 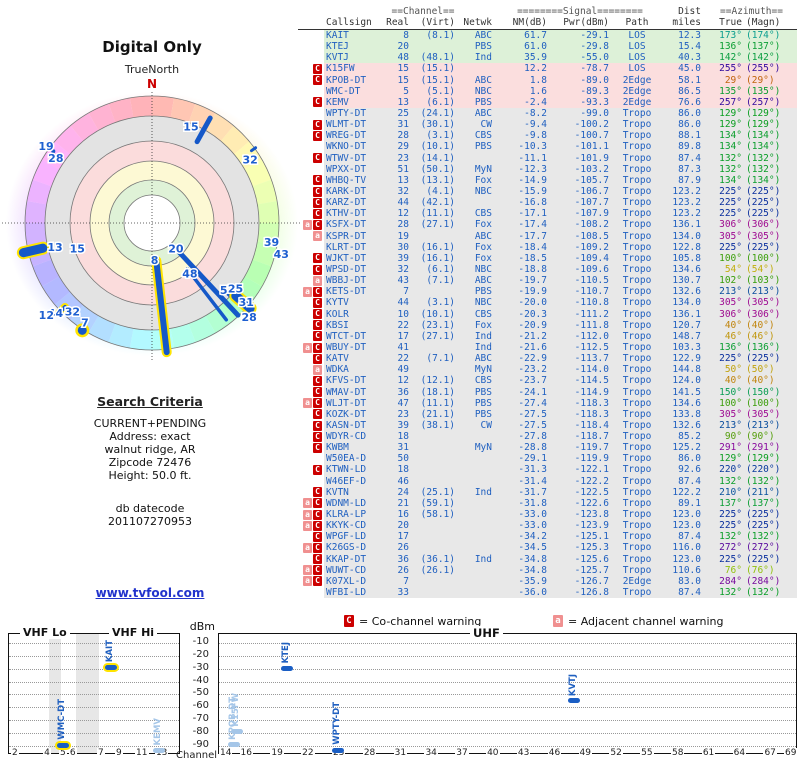 What do you see at coordinates (307, 403) in the screenshot?
I see `adjacent-warning-badge: a` at bounding box center [307, 403].